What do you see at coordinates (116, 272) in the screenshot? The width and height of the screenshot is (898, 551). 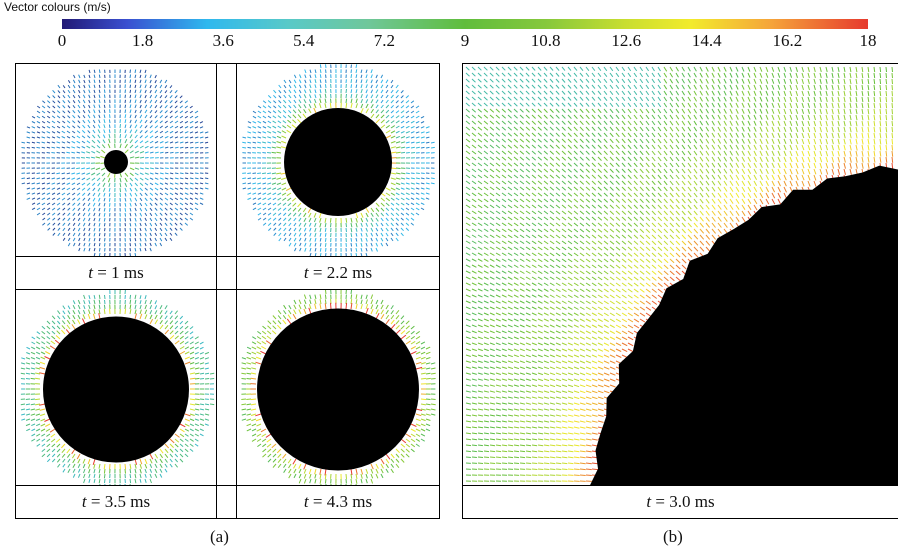 I see `time-label-1: t = 1 ms` at bounding box center [116, 272].